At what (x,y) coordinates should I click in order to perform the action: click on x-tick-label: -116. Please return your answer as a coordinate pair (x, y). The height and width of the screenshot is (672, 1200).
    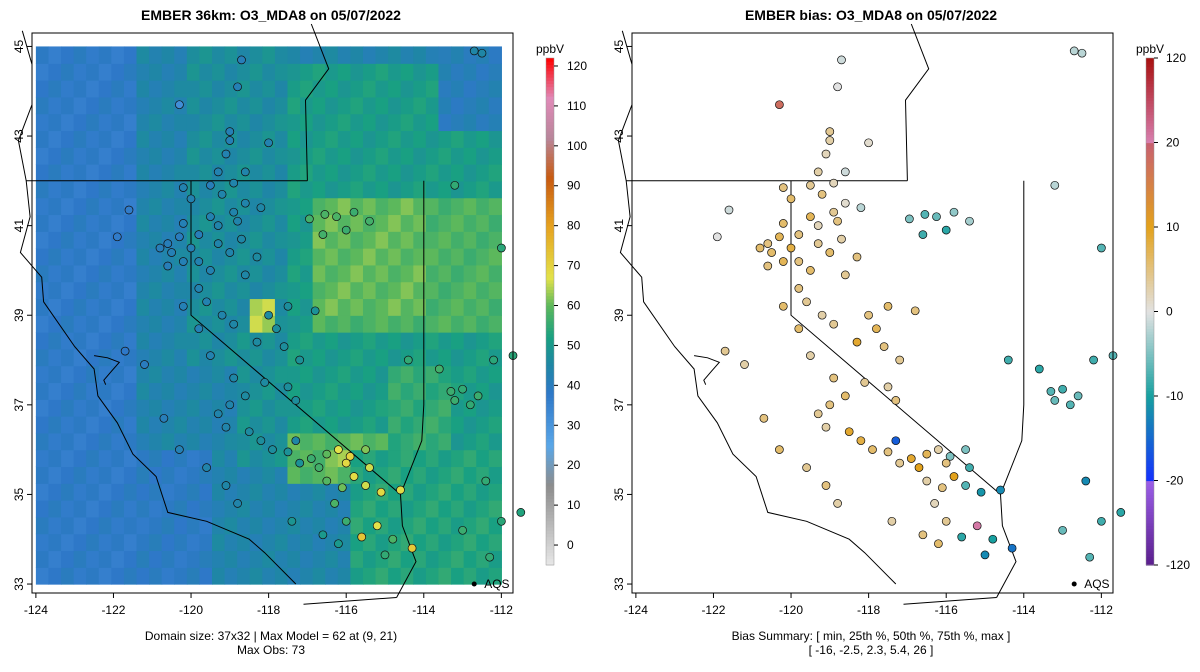
    Looking at the image, I should click on (946, 610).